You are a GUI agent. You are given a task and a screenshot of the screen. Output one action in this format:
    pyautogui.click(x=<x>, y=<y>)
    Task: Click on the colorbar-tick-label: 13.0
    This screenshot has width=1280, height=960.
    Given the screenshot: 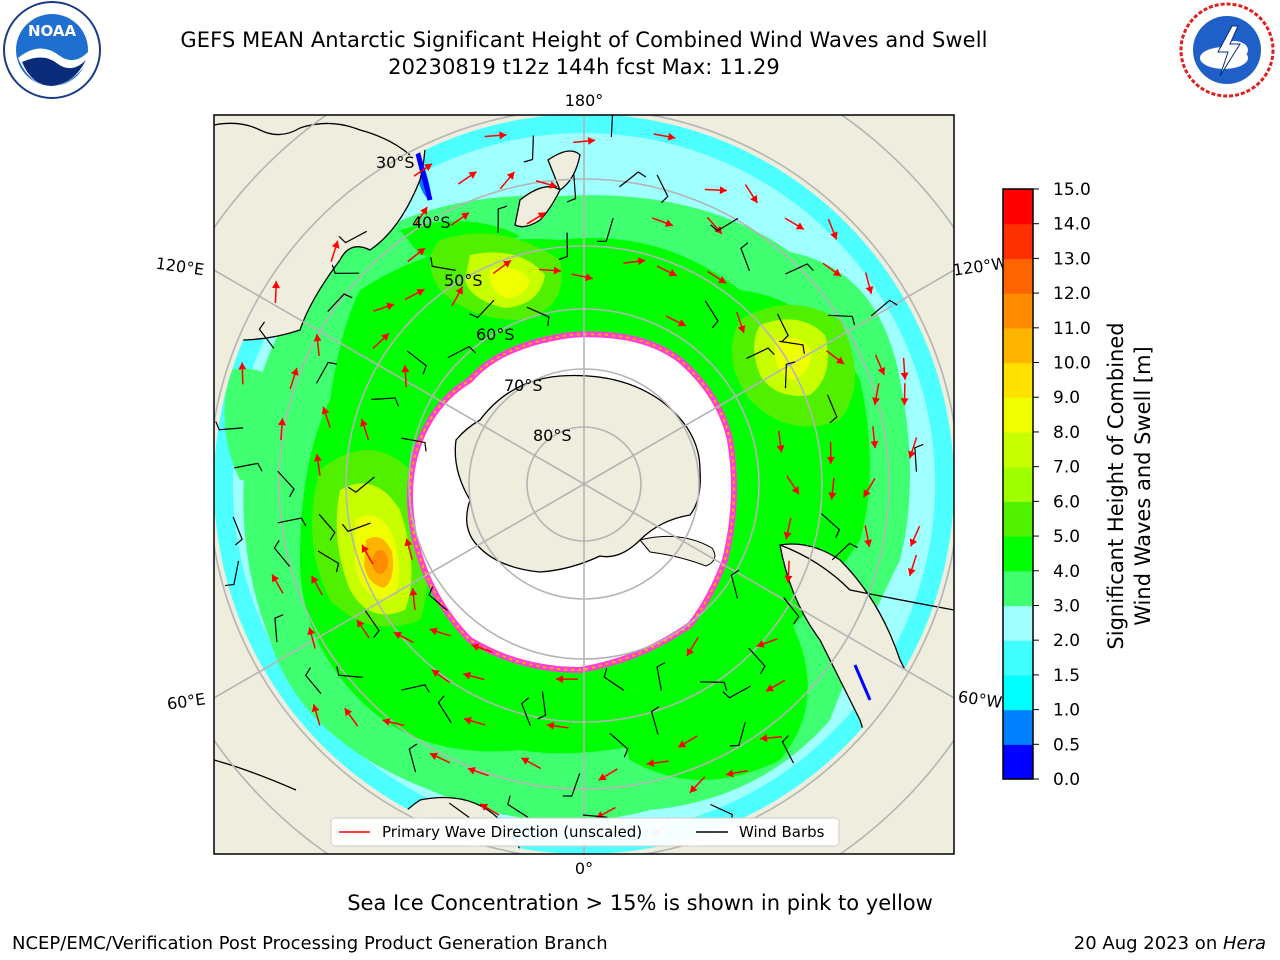 What is the action you would take?
    pyautogui.click(x=1072, y=259)
    